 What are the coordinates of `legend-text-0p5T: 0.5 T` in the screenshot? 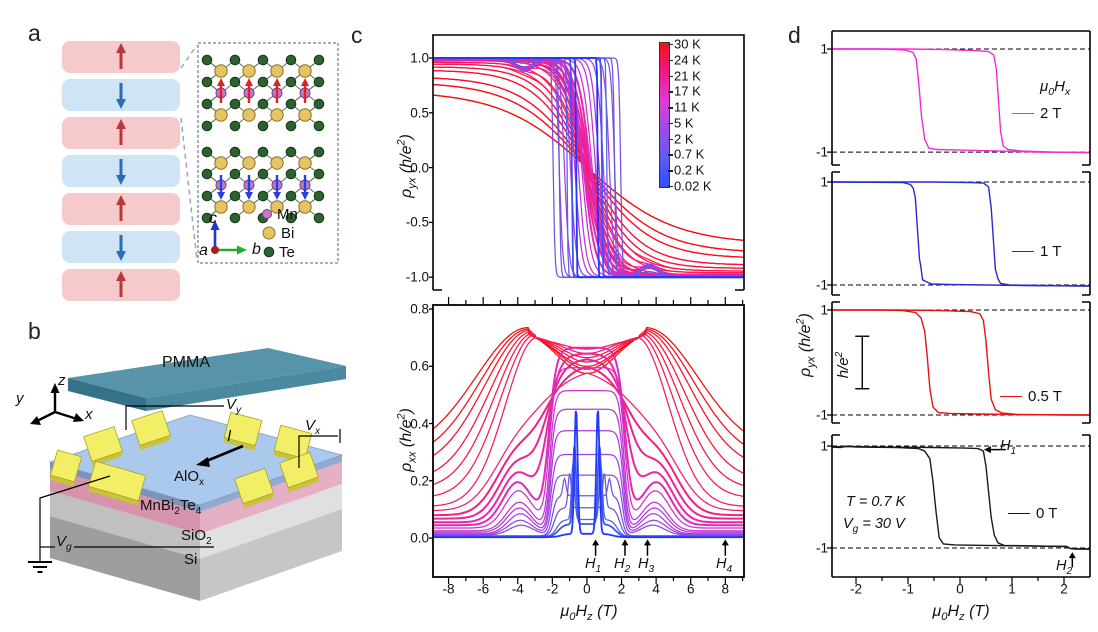 It's located at (1045, 396).